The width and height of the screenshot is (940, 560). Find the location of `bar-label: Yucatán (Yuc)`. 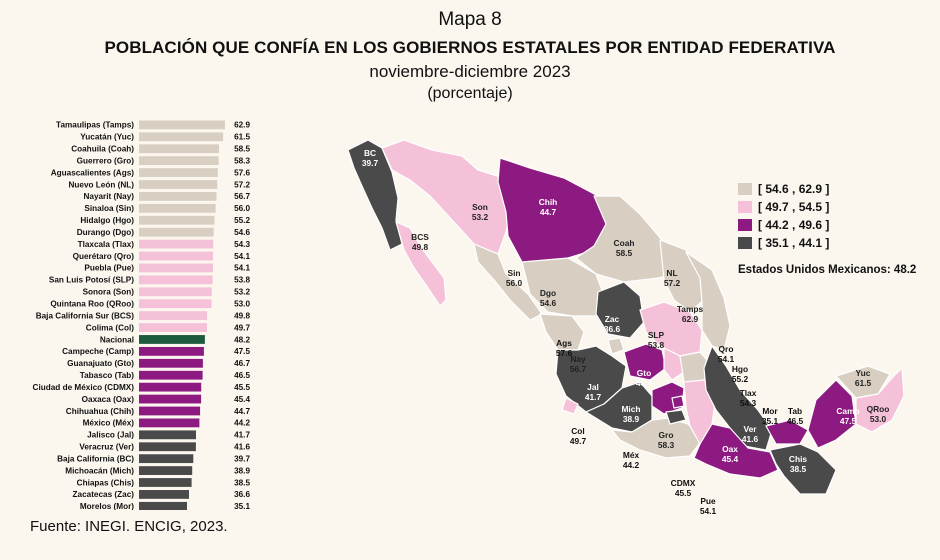

bar-label: Yucatán (Yuc) is located at coordinates (107, 137).